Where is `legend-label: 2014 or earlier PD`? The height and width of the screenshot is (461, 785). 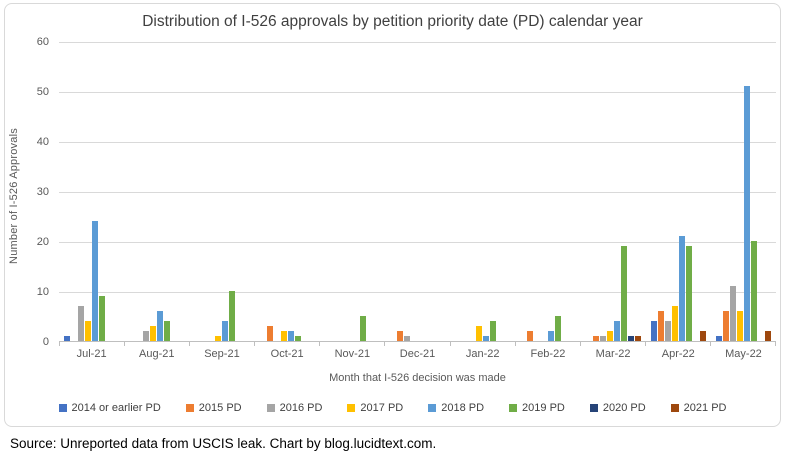 legend-label: 2014 or earlier PD is located at coordinates (116, 408).